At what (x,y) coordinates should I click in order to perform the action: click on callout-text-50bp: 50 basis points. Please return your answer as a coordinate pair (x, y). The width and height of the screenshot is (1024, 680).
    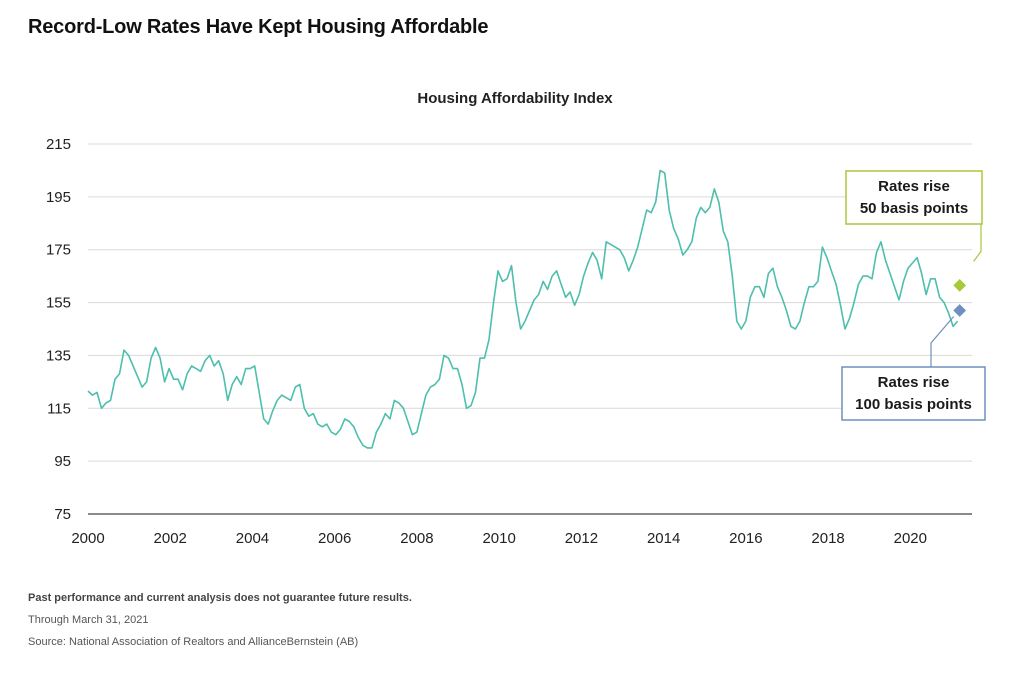
    Looking at the image, I should click on (914, 208).